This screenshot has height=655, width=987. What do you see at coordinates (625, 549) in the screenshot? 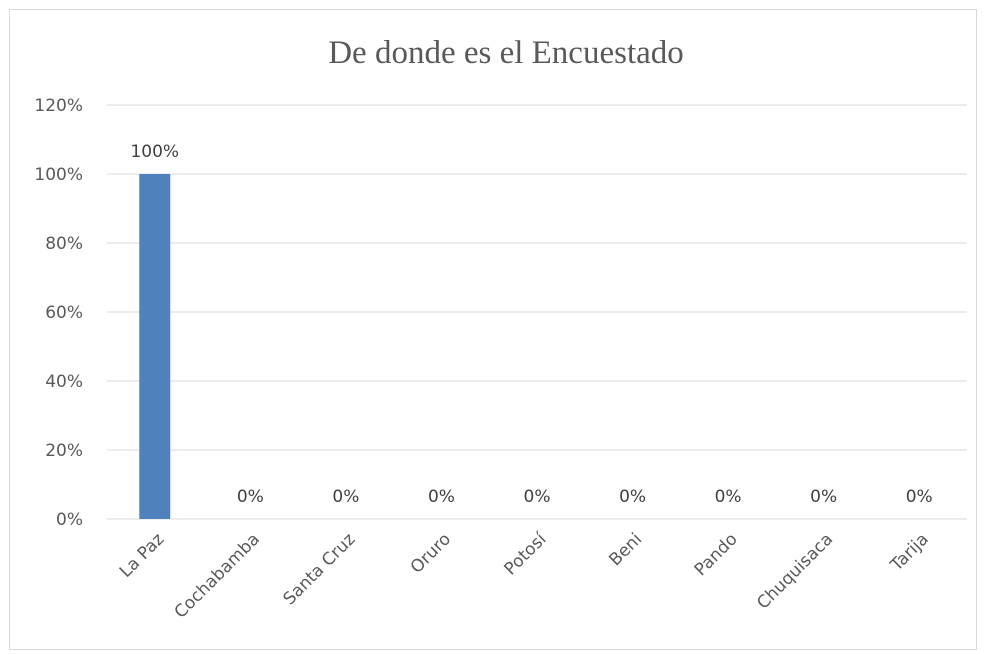
I see `x-tick-label: Beni` at bounding box center [625, 549].